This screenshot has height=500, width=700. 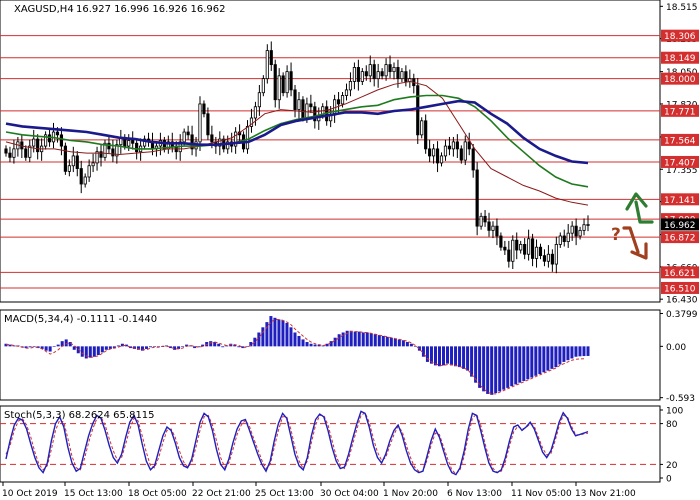 I want to click on macd-signal-line, so click(x=295, y=357).